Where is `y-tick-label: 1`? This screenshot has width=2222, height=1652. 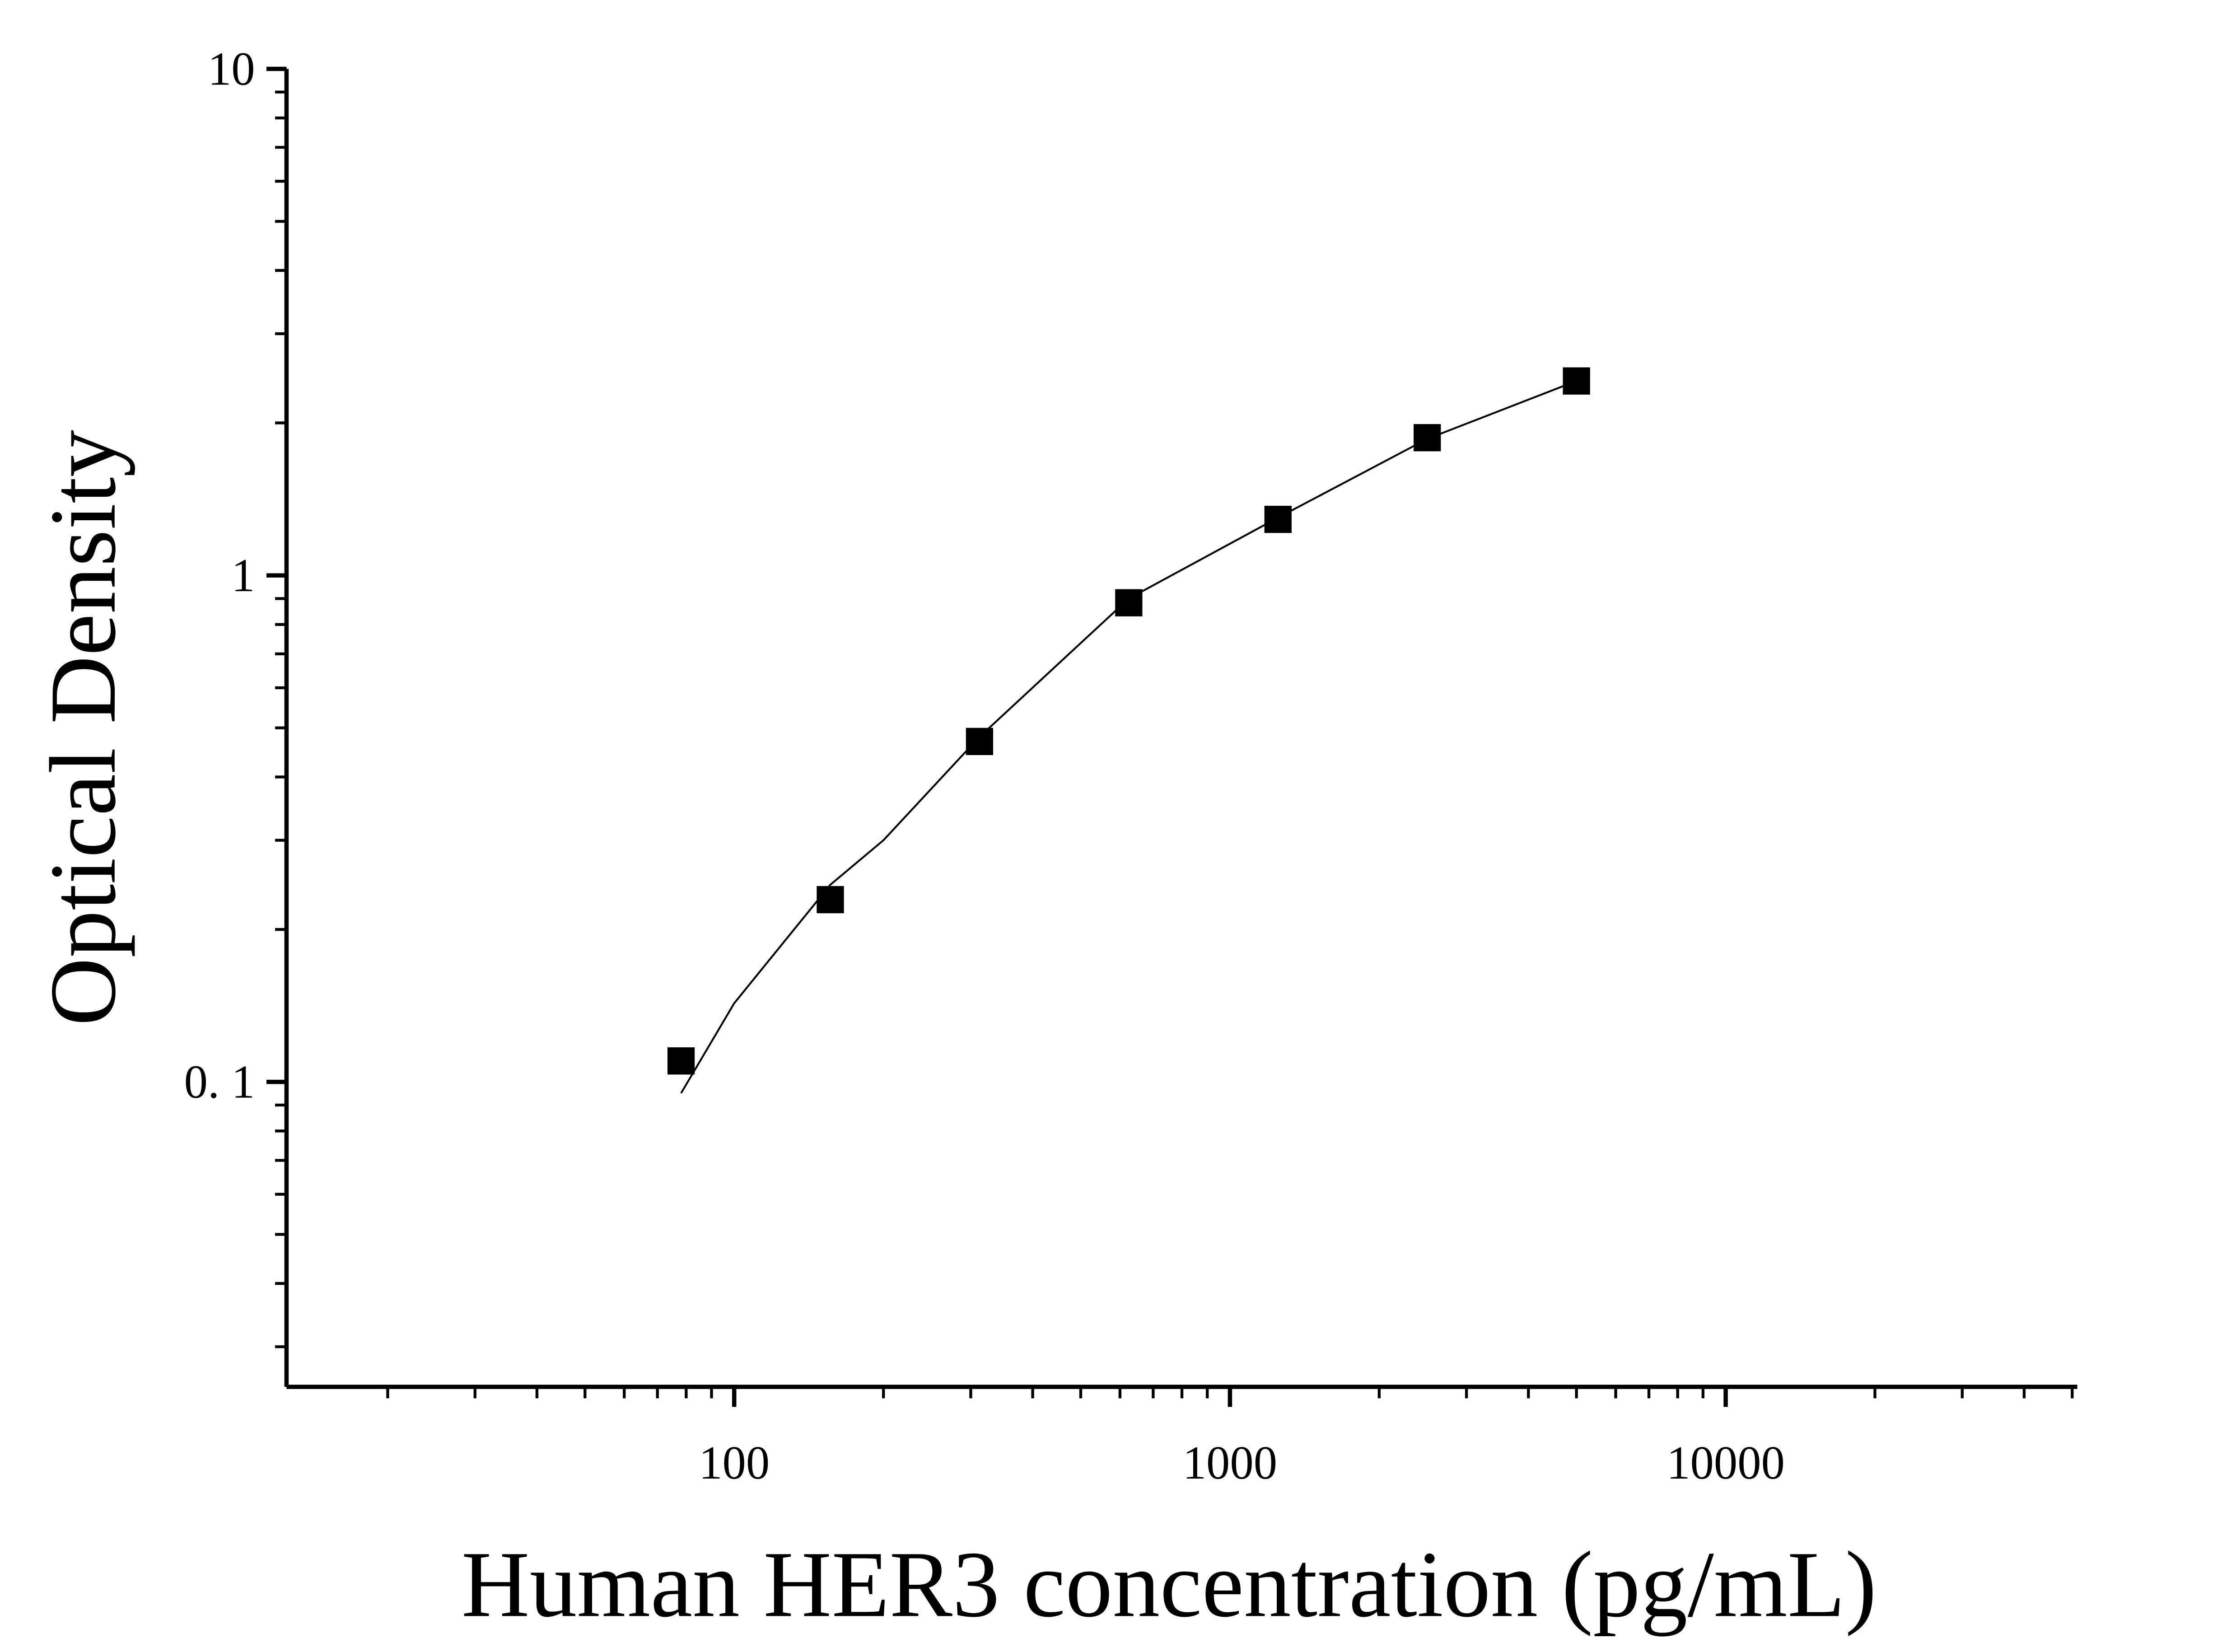 y-tick-label: 1 is located at coordinates (243, 575).